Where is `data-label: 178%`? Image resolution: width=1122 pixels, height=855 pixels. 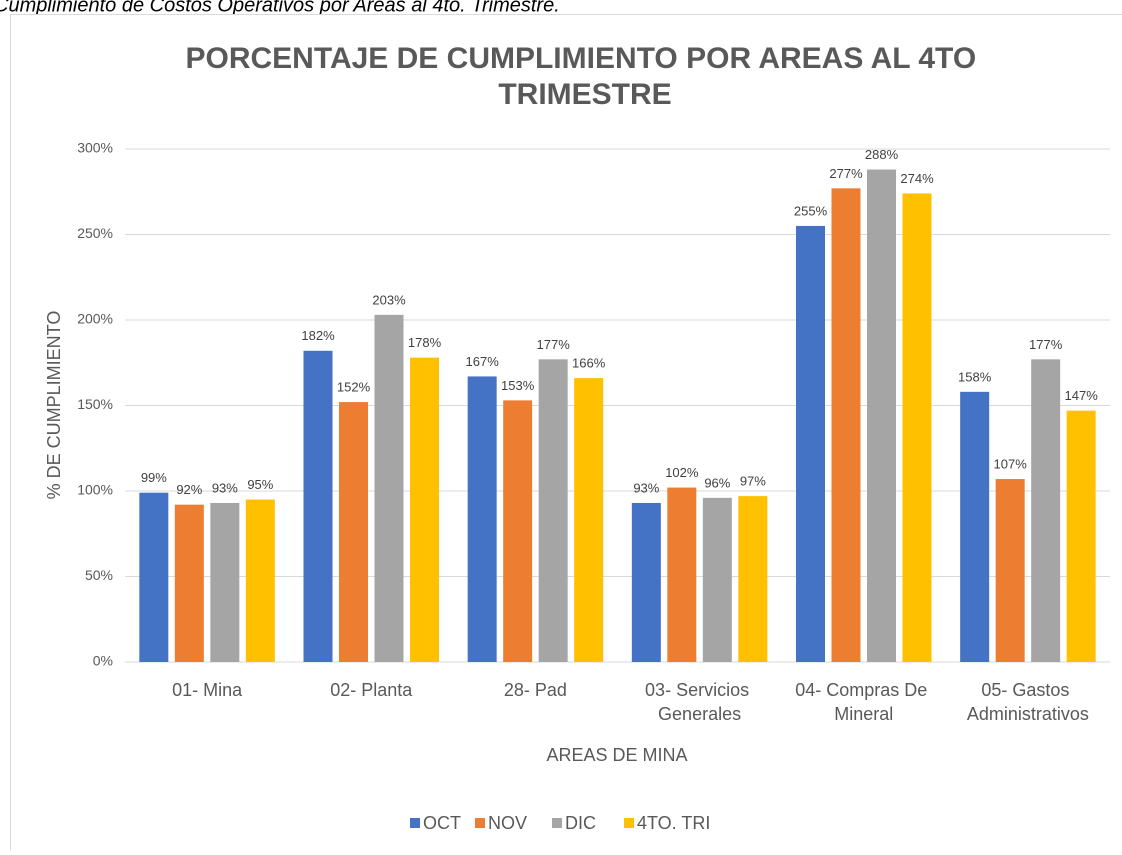
data-label: 178% is located at coordinates (425, 342).